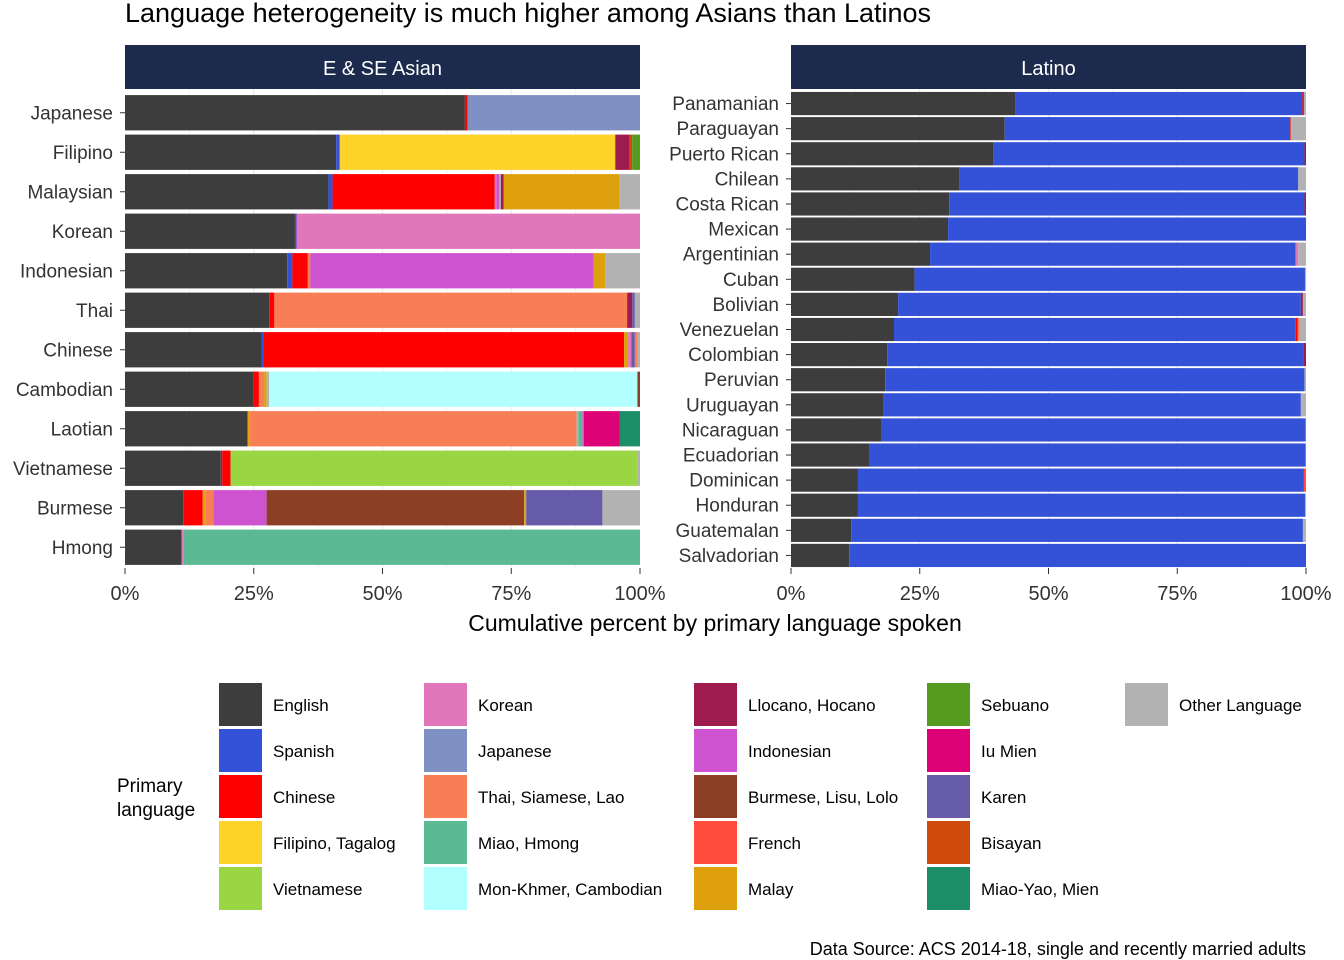 The image size is (1344, 960). Describe the element at coordinates (948, 750) in the screenshot. I see `legend-swatch-iu-mien` at that location.